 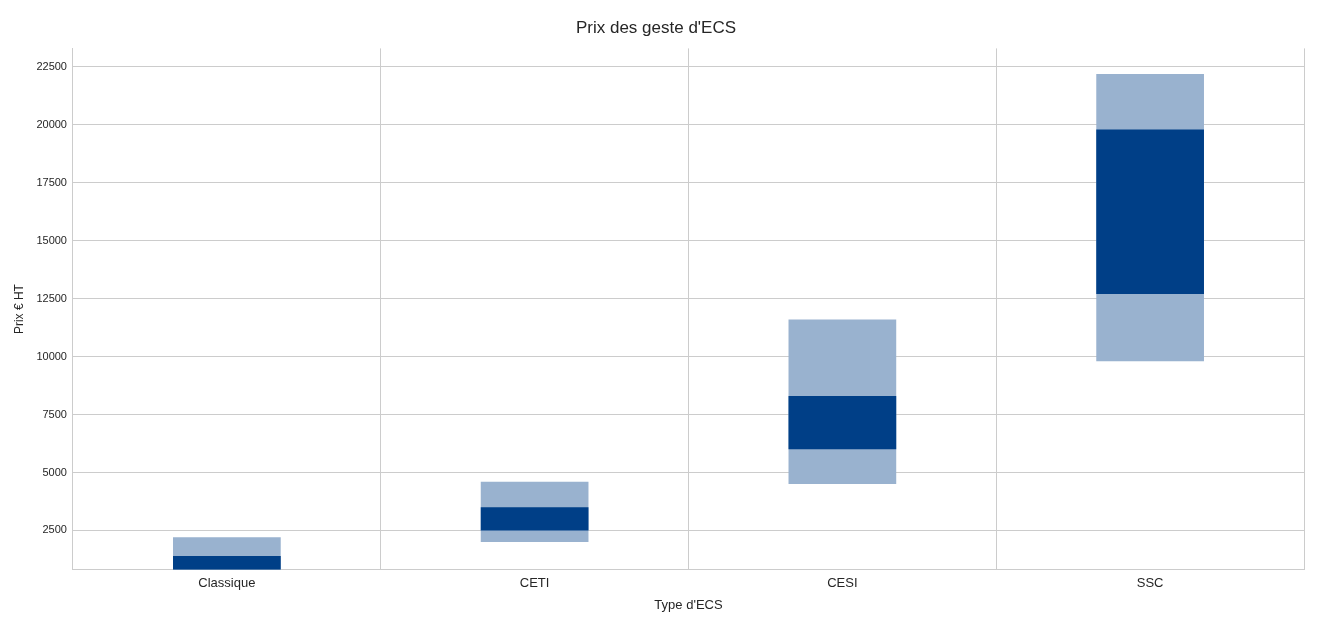 I want to click on y-tick-label: 15000, so click(x=51, y=239).